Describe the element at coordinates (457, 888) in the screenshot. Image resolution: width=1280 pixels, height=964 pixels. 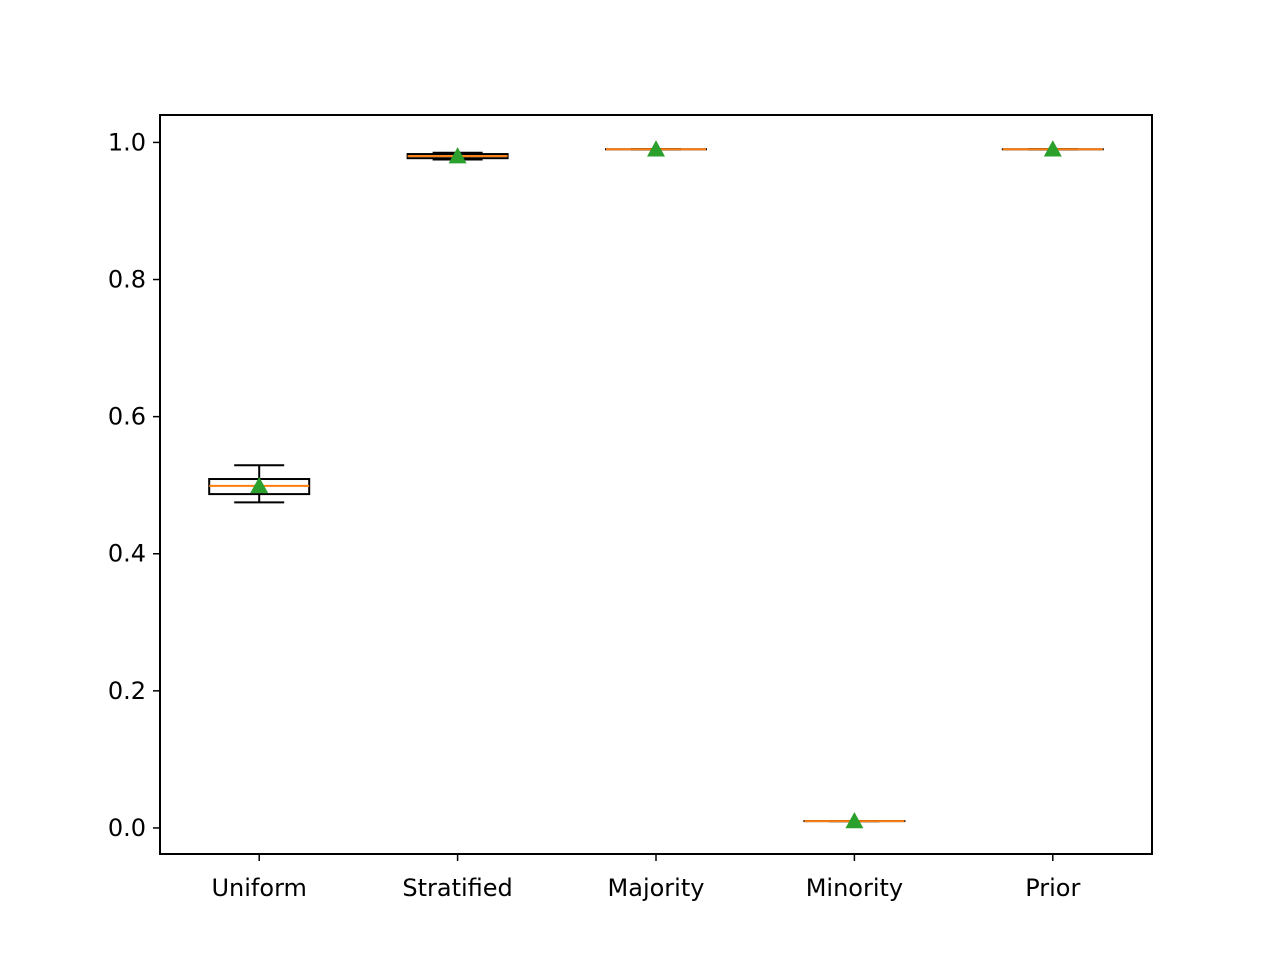
I see `x-tick-label: Stratified` at that location.